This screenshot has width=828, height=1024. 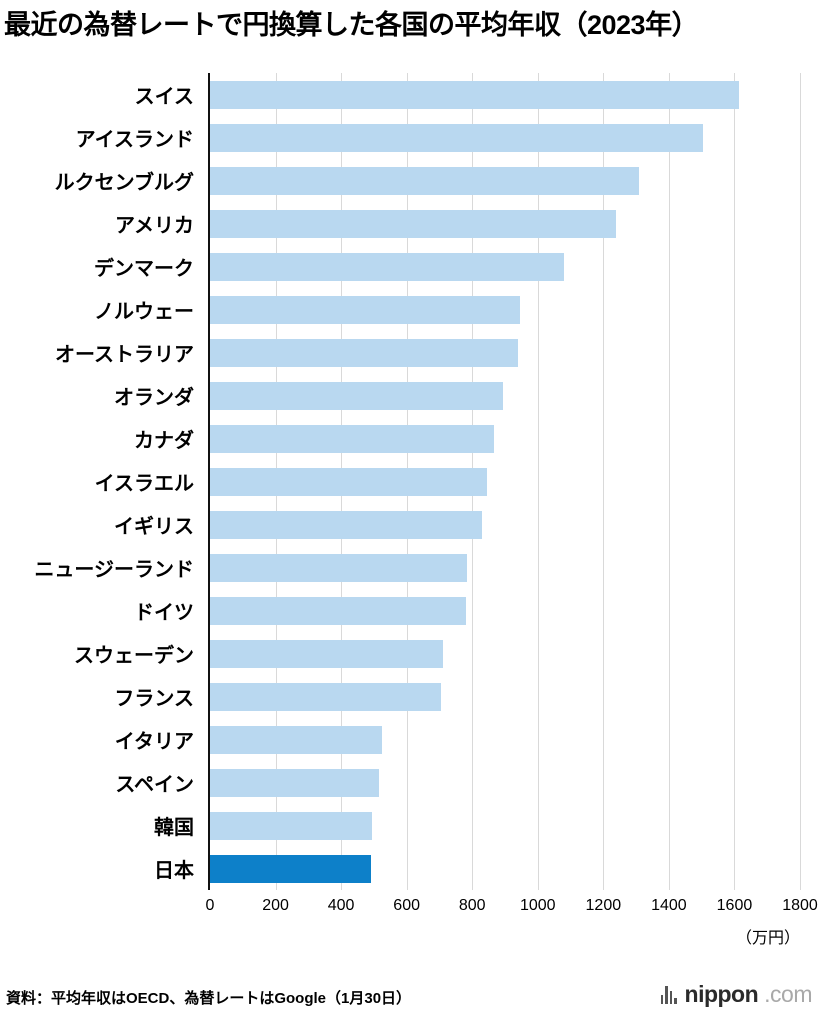 I want to click on x-tick-label: 1600, so click(x=734, y=906).